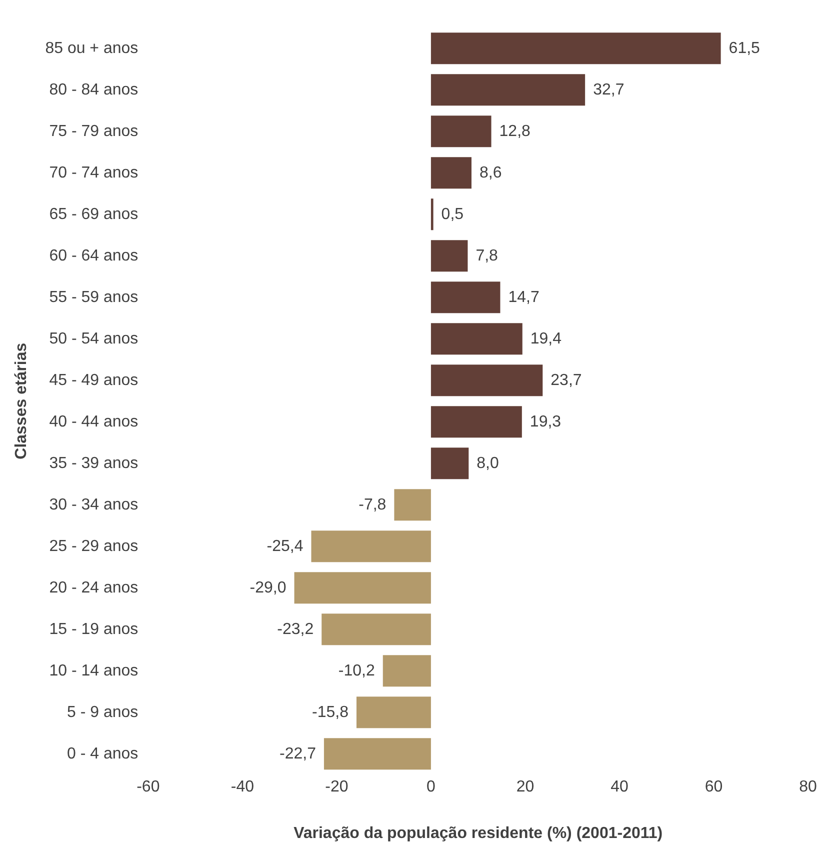 This screenshot has height=855, width=830. I want to click on data-label: 32,7, so click(608, 89).